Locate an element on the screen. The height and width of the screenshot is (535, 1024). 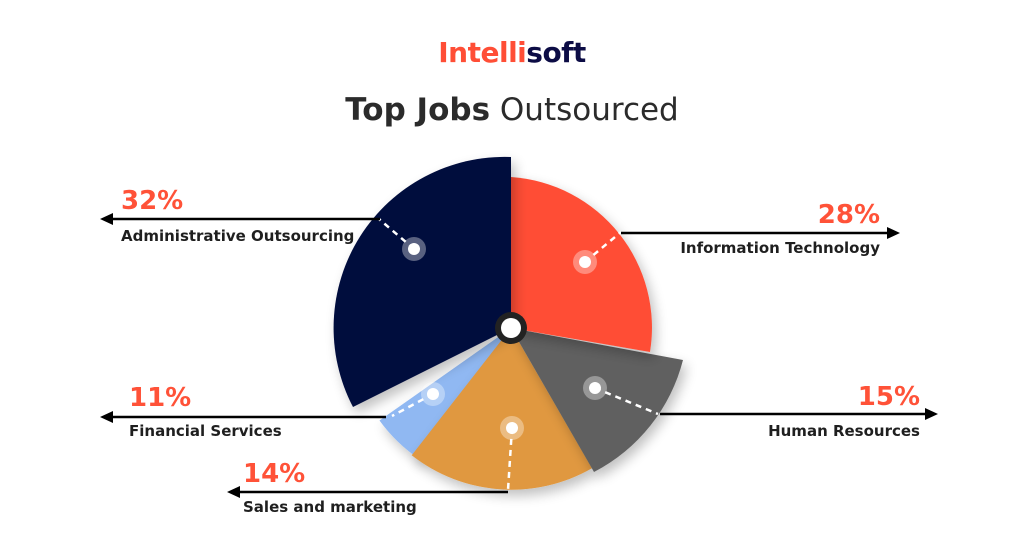
title-light: Outsourced is located at coordinates (589, 110).